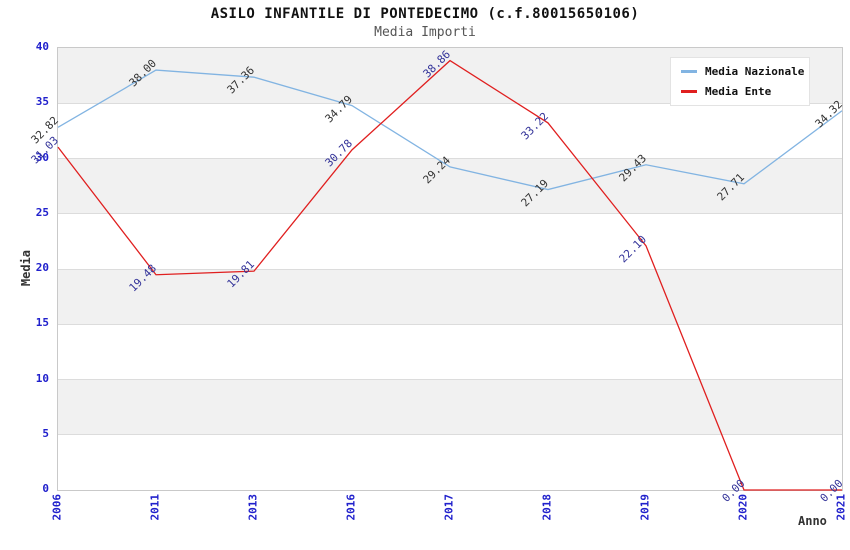  I want to click on legend-item-media-nazionale: Media Nazionale, so click(742, 71).